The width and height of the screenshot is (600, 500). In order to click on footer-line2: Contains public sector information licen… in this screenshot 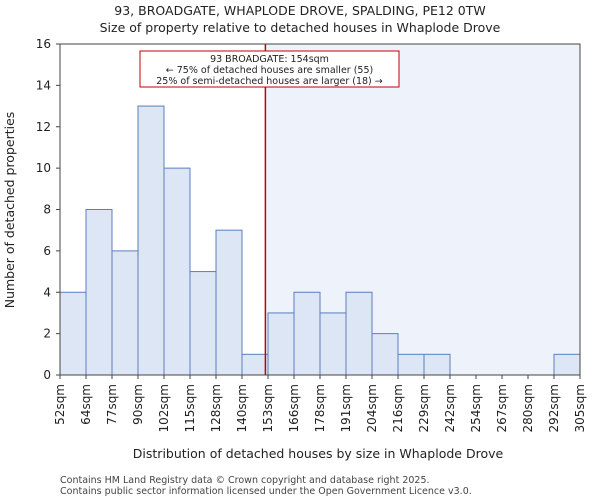, I will do `click(266, 491)`.